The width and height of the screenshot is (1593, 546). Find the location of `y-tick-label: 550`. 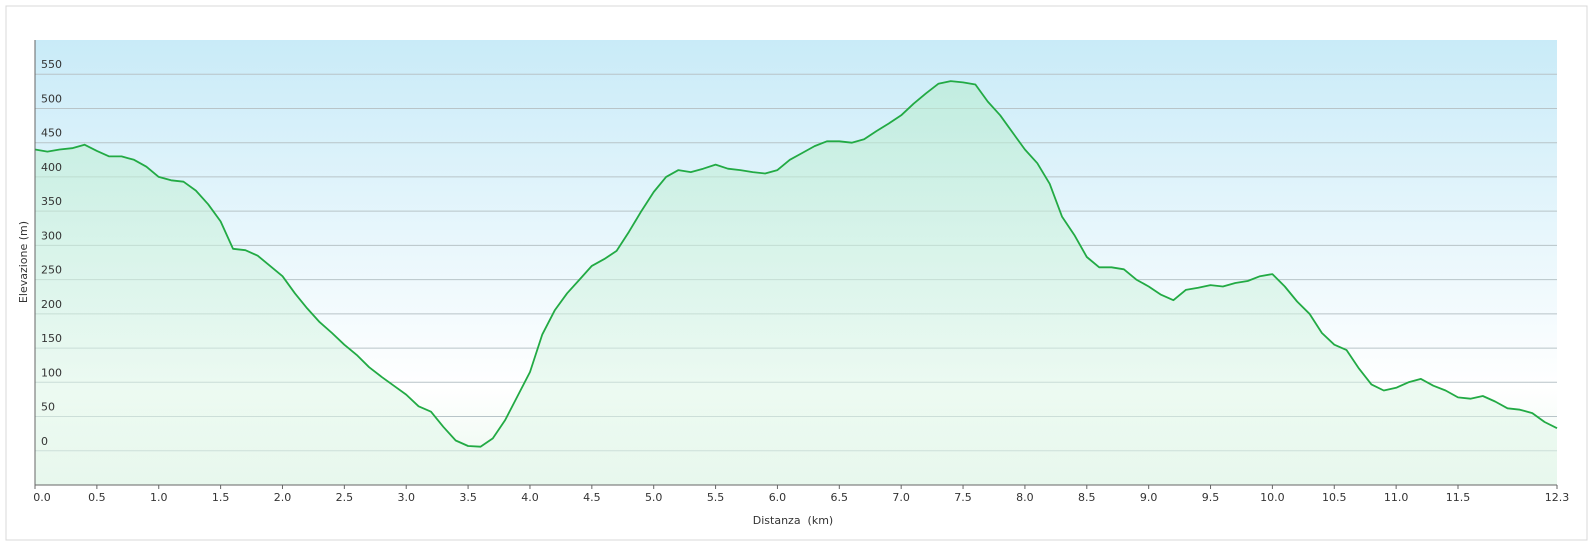

y-tick-label: 550 is located at coordinates (51, 64).